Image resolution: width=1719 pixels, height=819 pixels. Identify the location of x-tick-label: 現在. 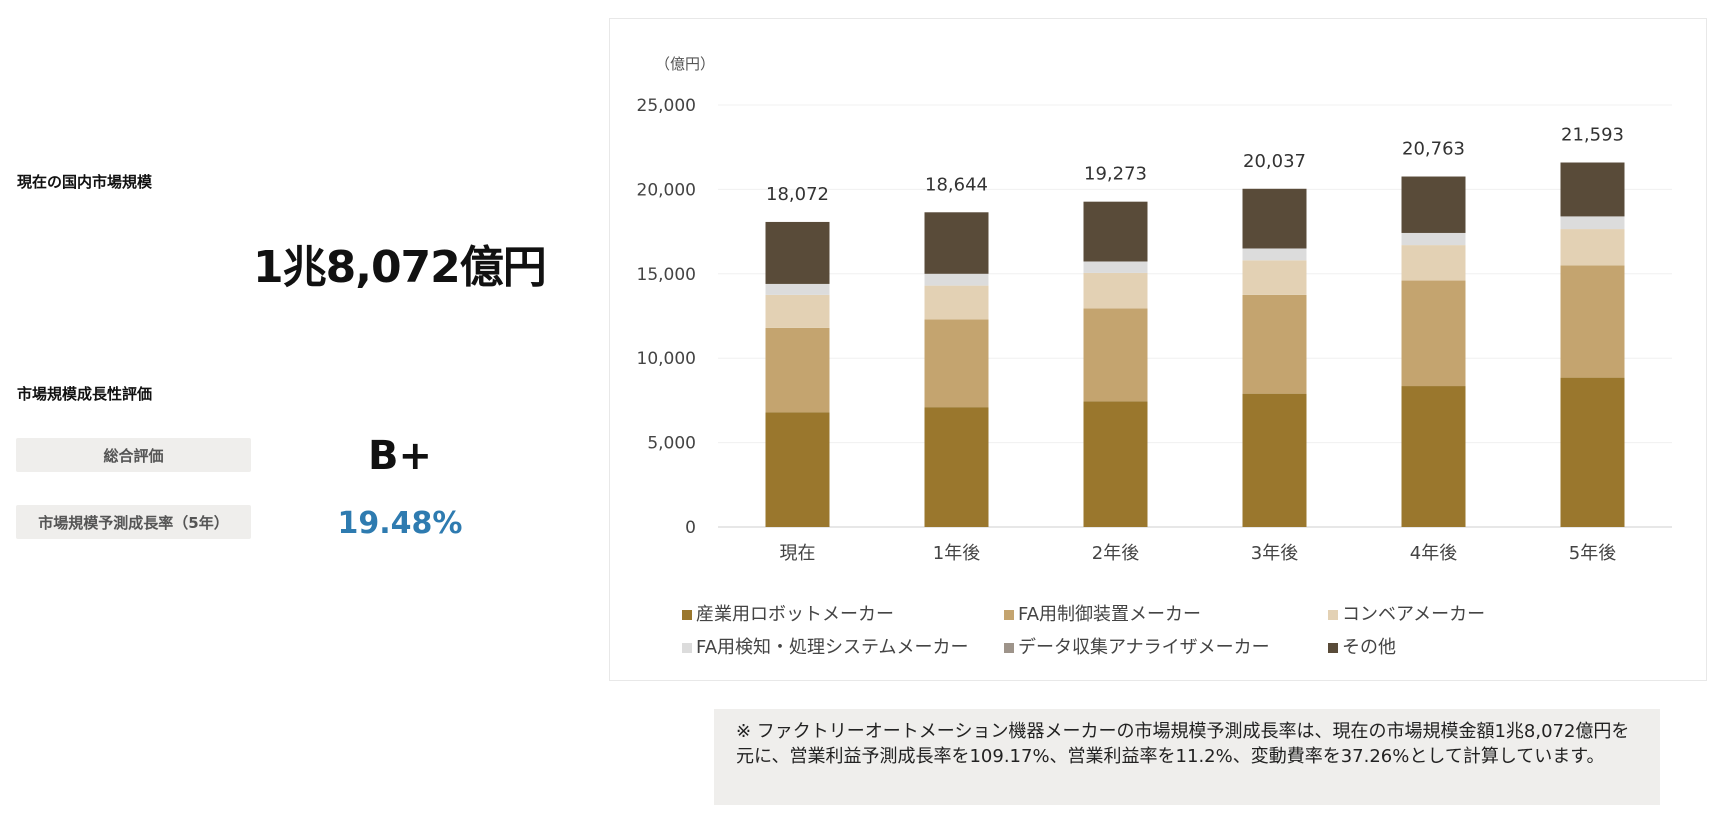
(798, 553).